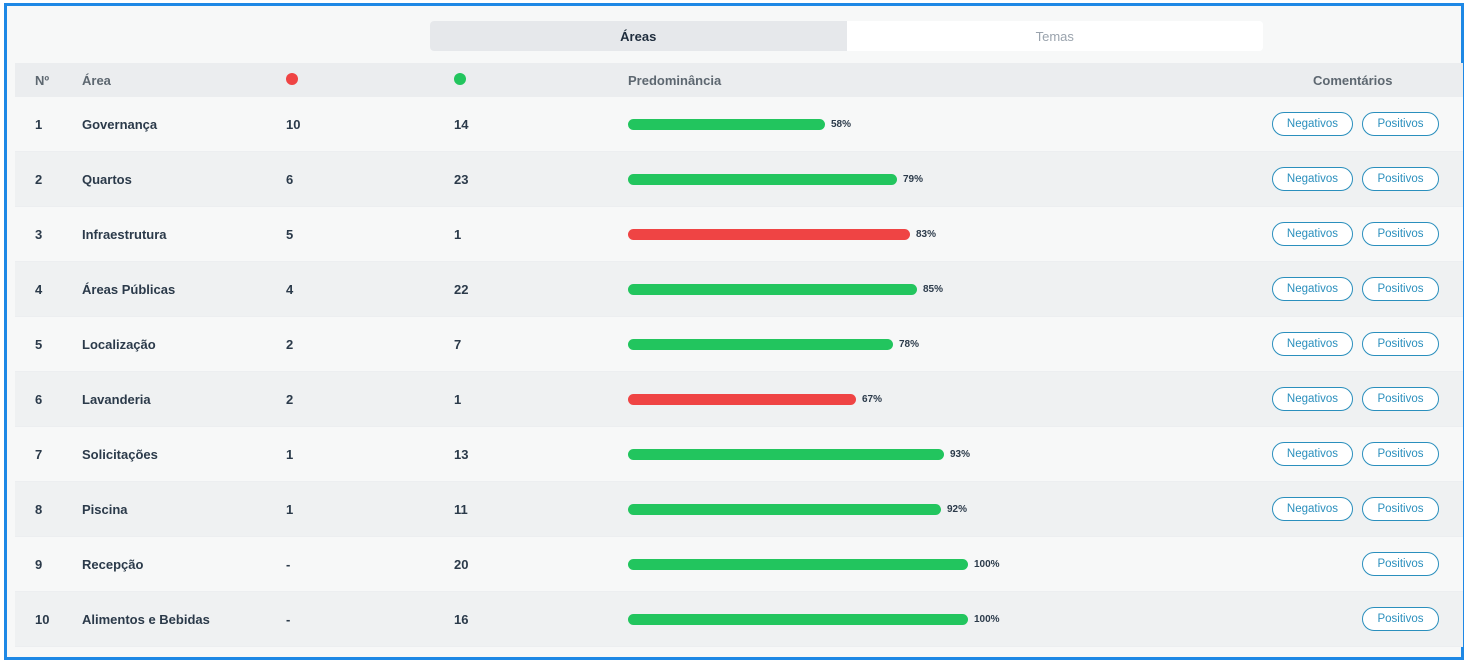  I want to click on predominance-percent: 85%, so click(933, 289).